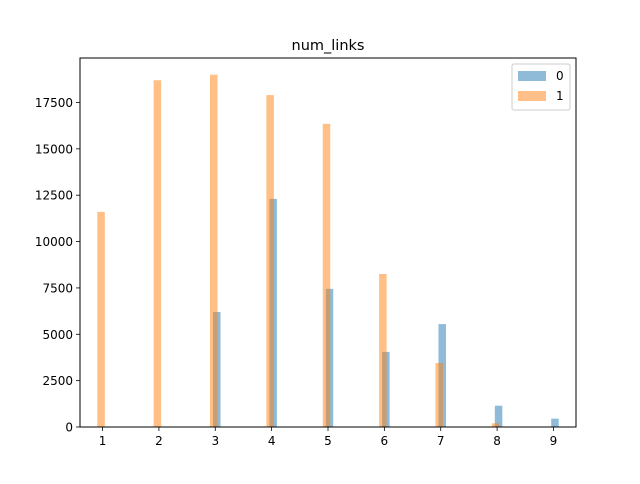  I want to click on x-axis: 1 2 3 4 5 6 7 8 9, so click(328, 437).